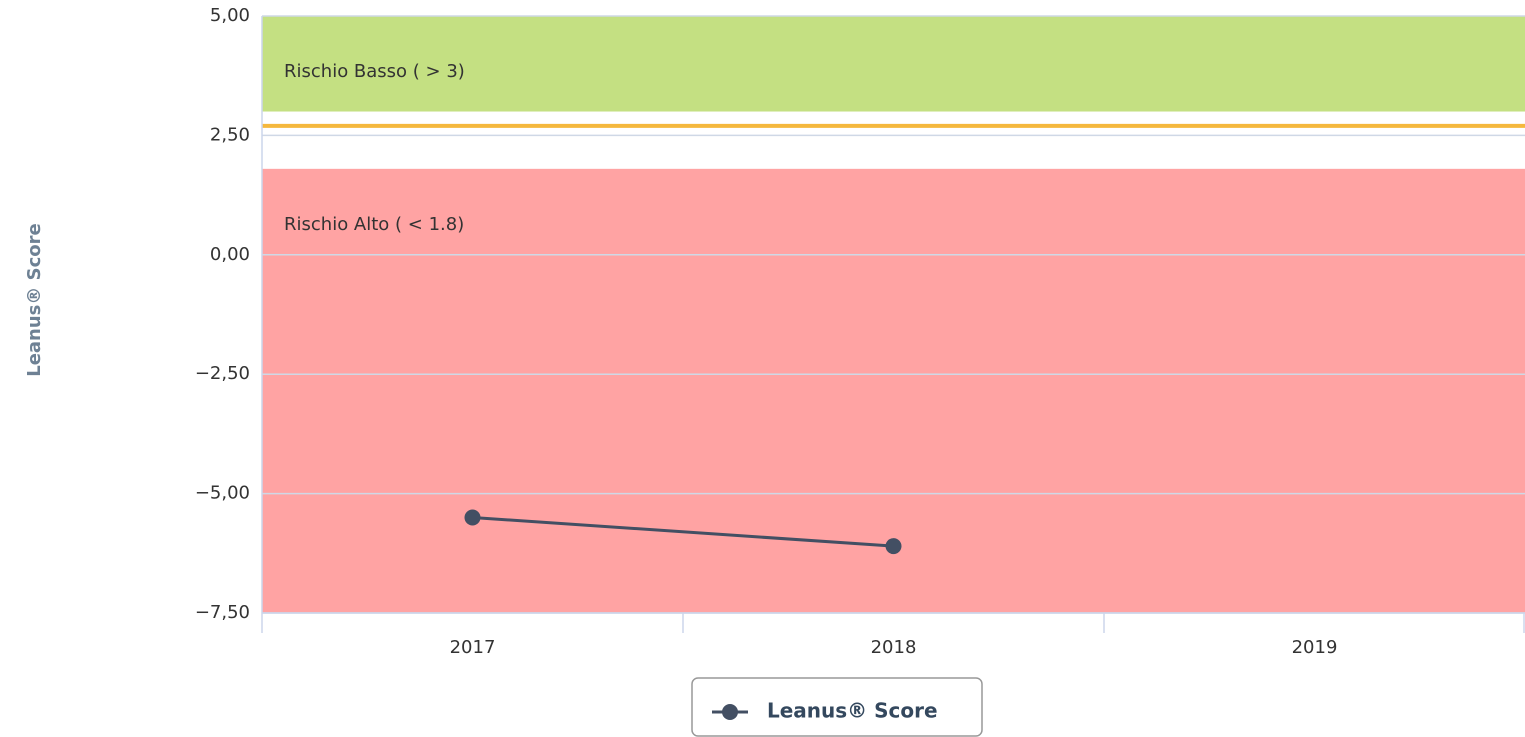  I want to click on y-tick-label: −5,00, so click(222, 493).